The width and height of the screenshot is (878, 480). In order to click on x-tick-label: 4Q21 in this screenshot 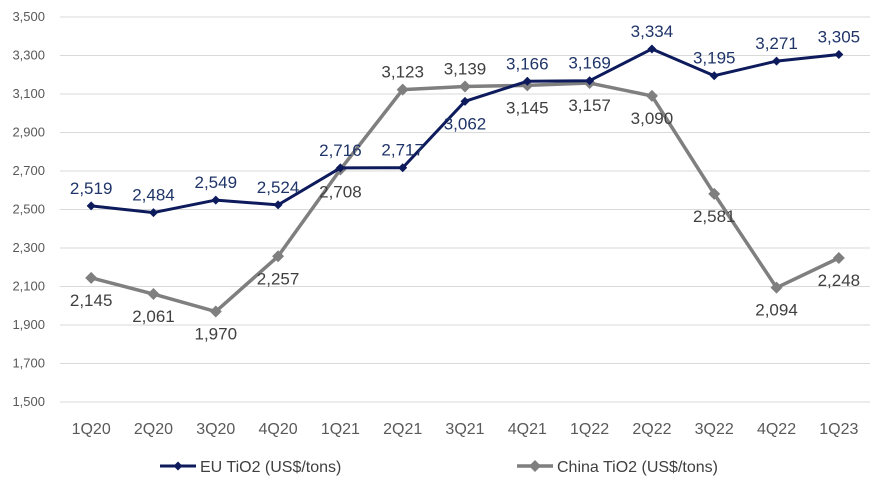, I will do `click(527, 429)`.